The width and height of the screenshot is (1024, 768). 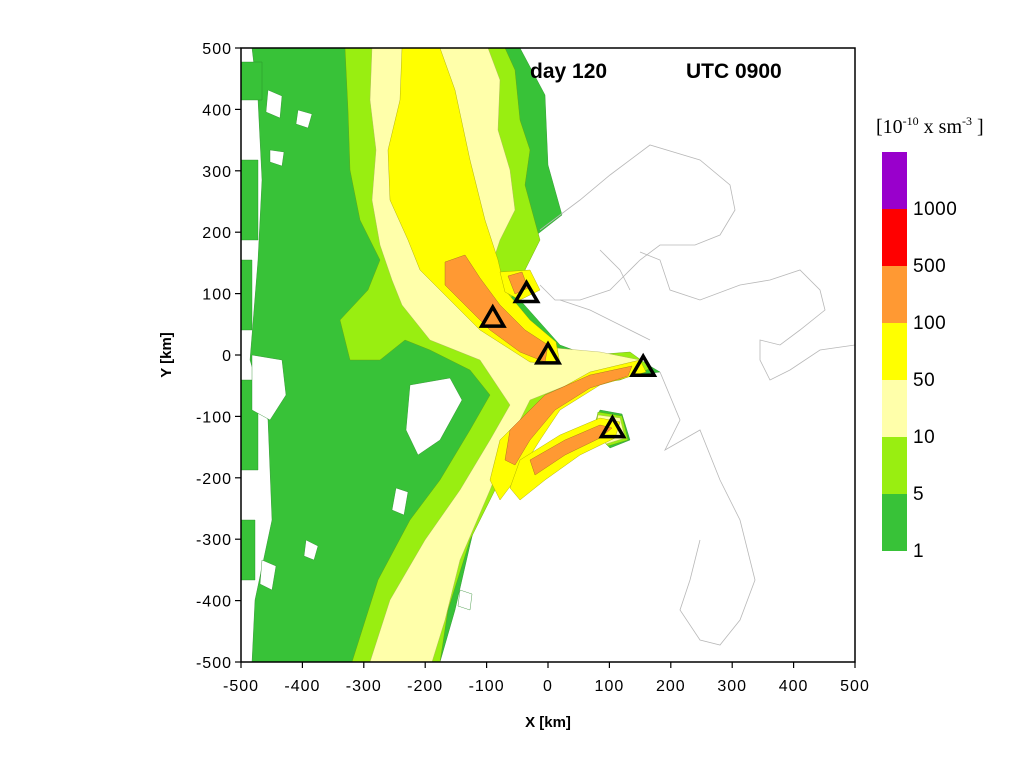 What do you see at coordinates (214, 417) in the screenshot?
I see `y-tick-label: -100` at bounding box center [214, 417].